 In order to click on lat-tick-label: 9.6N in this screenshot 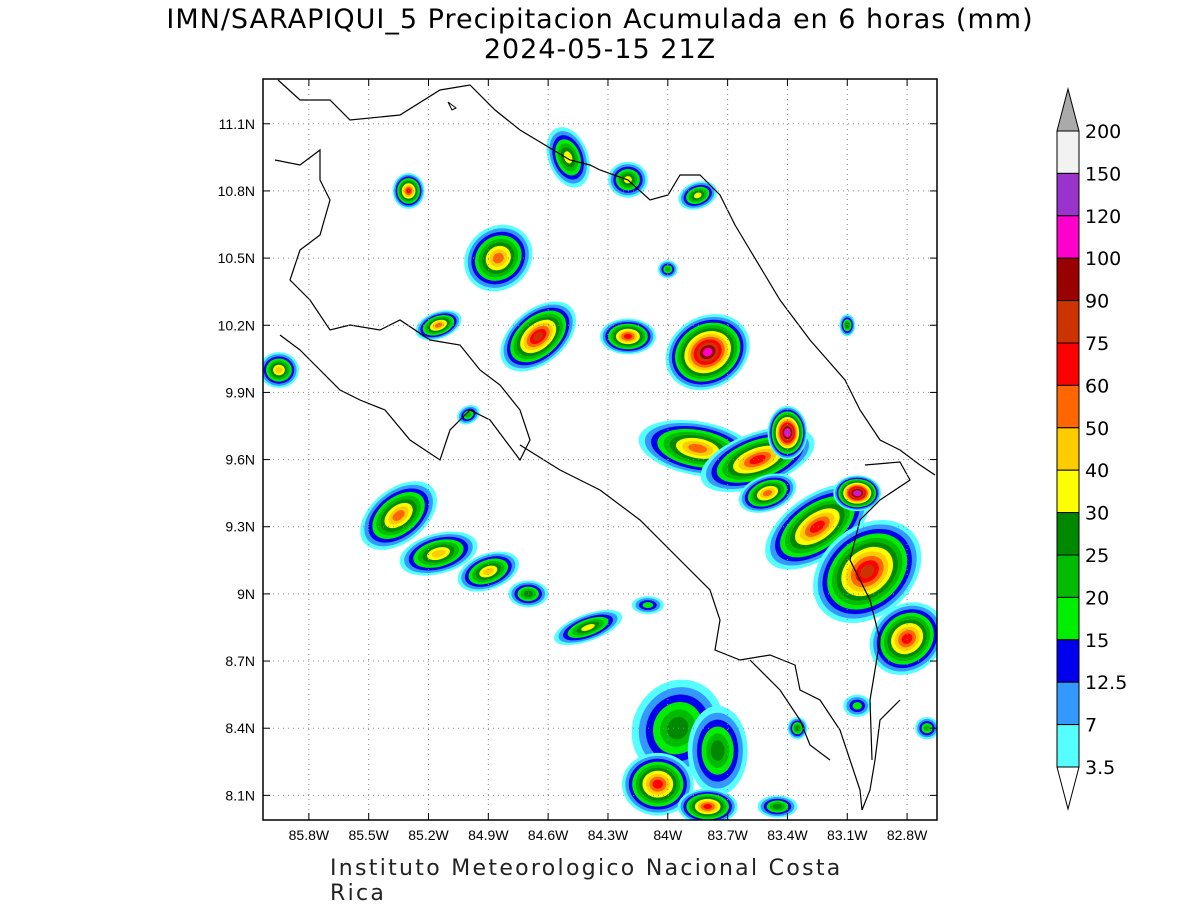, I will do `click(240, 460)`.